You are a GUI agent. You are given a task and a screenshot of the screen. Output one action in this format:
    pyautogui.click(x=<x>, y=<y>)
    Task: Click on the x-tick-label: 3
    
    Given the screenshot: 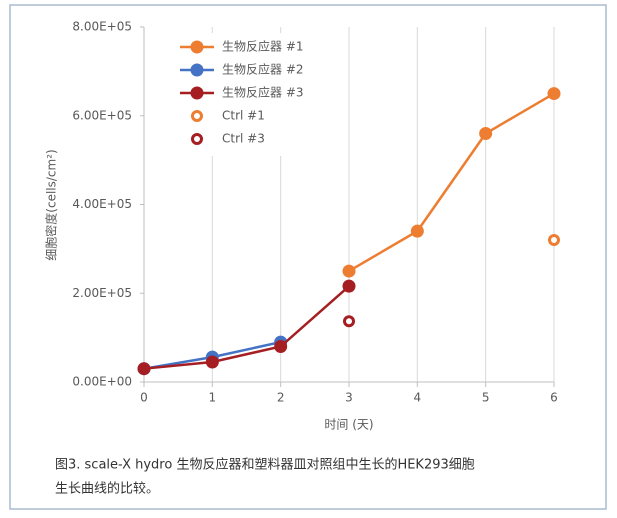 What is the action you would take?
    pyautogui.click(x=349, y=398)
    